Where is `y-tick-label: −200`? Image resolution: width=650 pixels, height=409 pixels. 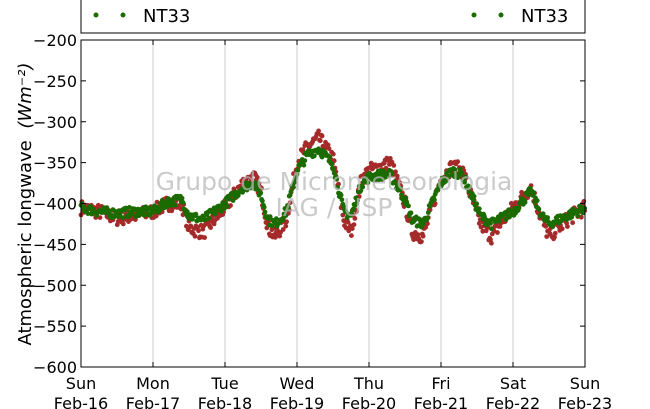 y-tick-label: −200 is located at coordinates (55, 40).